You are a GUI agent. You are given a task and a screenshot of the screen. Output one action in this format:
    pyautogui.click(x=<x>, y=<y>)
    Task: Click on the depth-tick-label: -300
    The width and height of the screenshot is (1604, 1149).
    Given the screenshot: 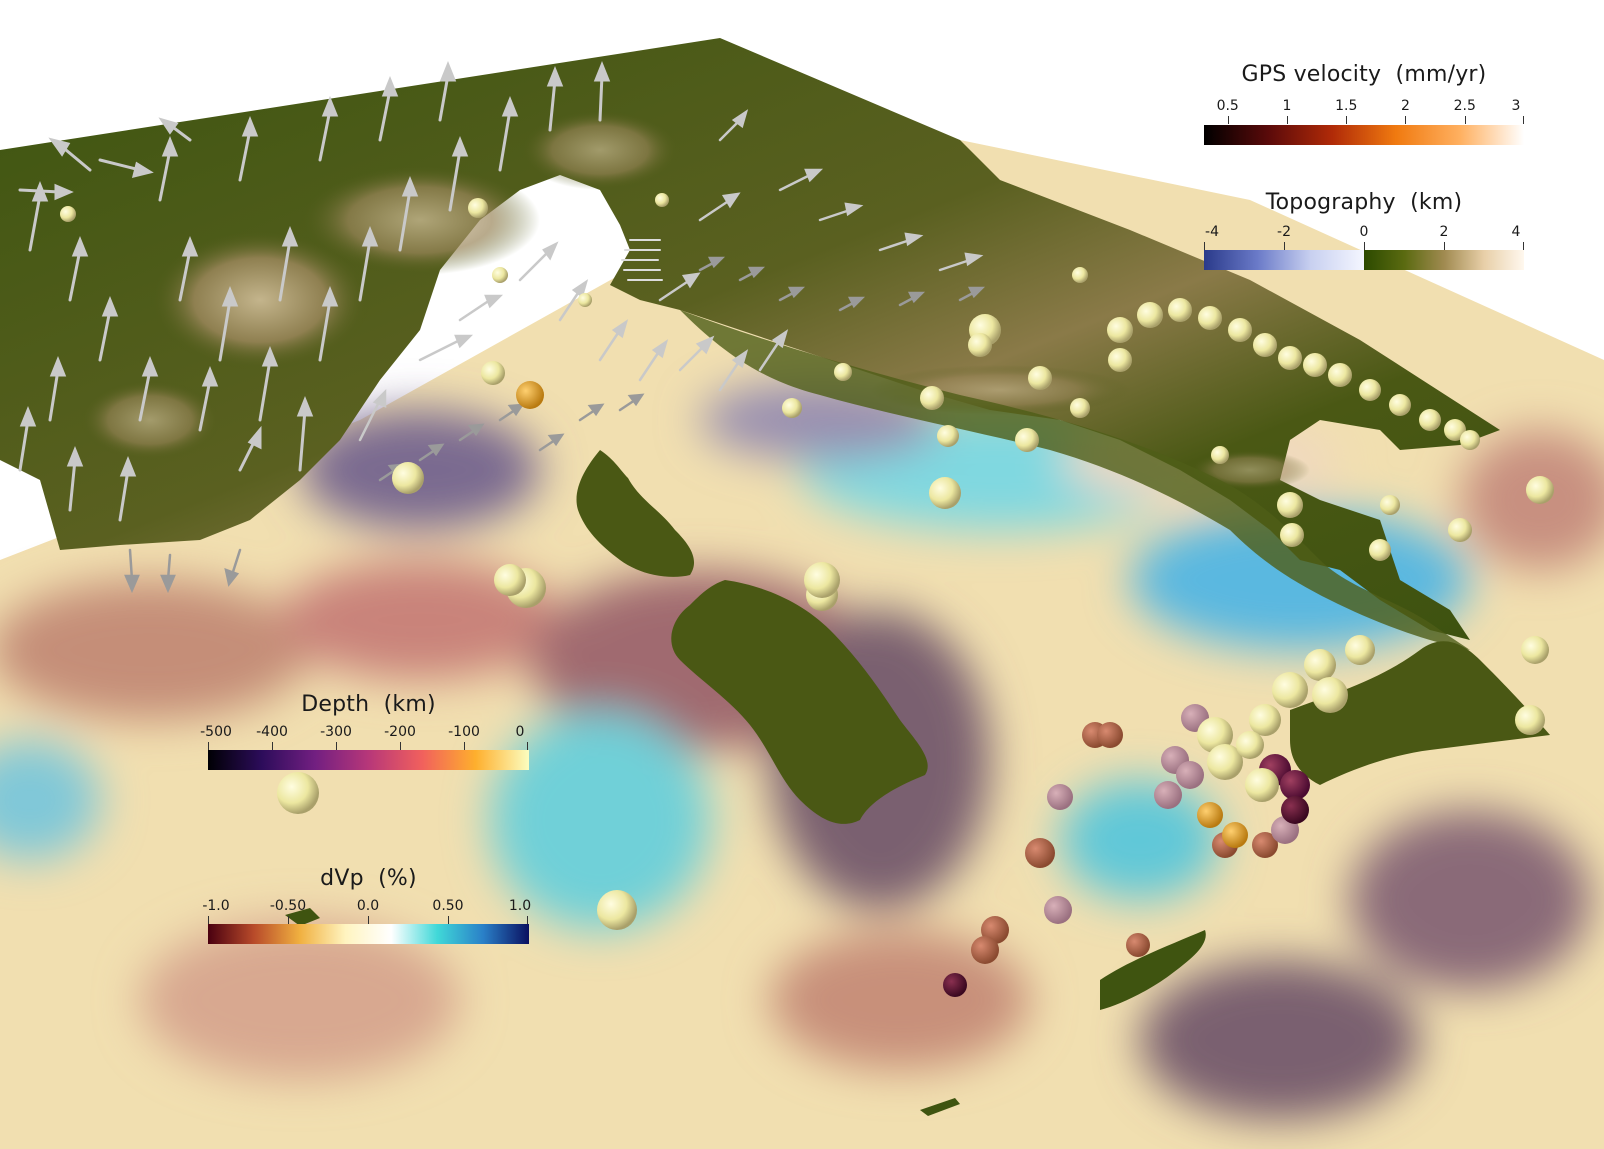 What is the action you would take?
    pyautogui.click(x=336, y=732)
    